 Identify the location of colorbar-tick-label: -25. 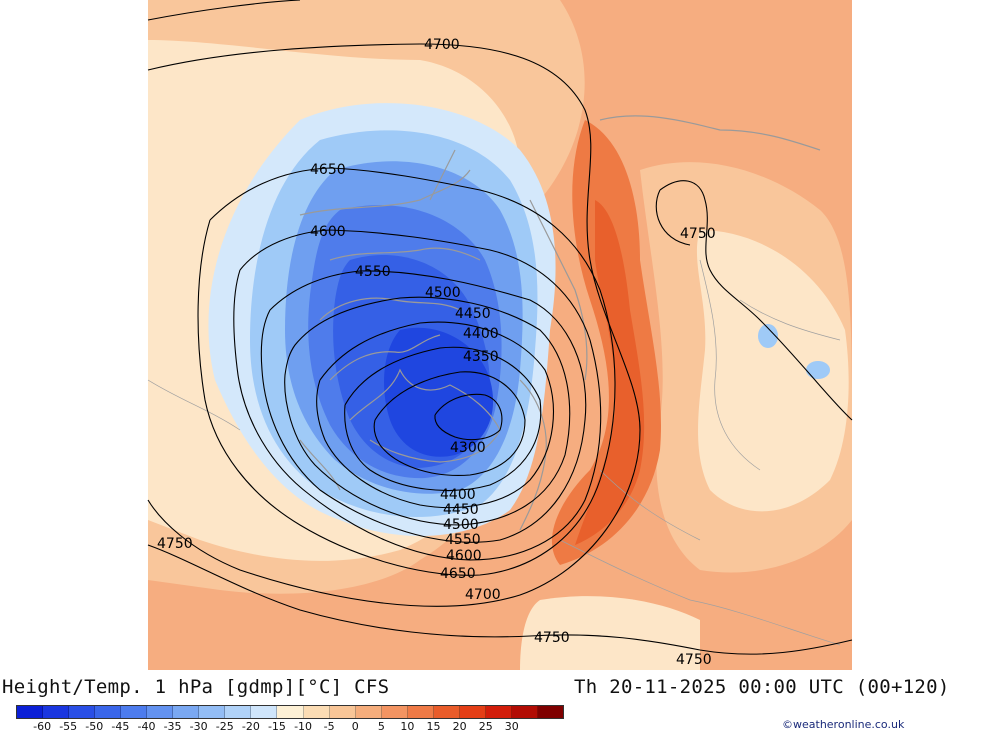
(224, 726).